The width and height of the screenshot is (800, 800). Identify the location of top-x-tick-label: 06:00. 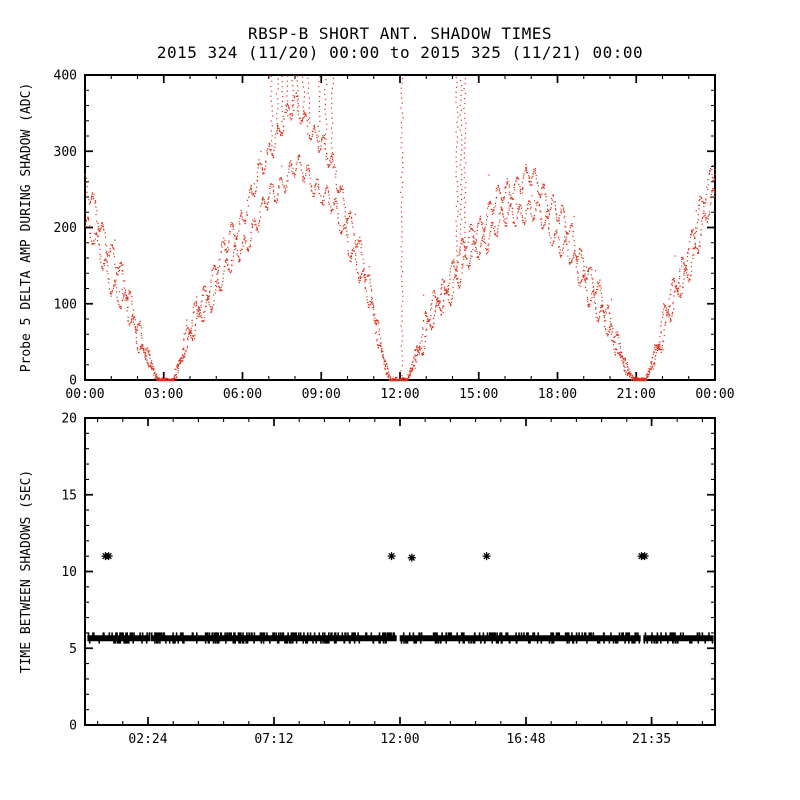
(242, 394).